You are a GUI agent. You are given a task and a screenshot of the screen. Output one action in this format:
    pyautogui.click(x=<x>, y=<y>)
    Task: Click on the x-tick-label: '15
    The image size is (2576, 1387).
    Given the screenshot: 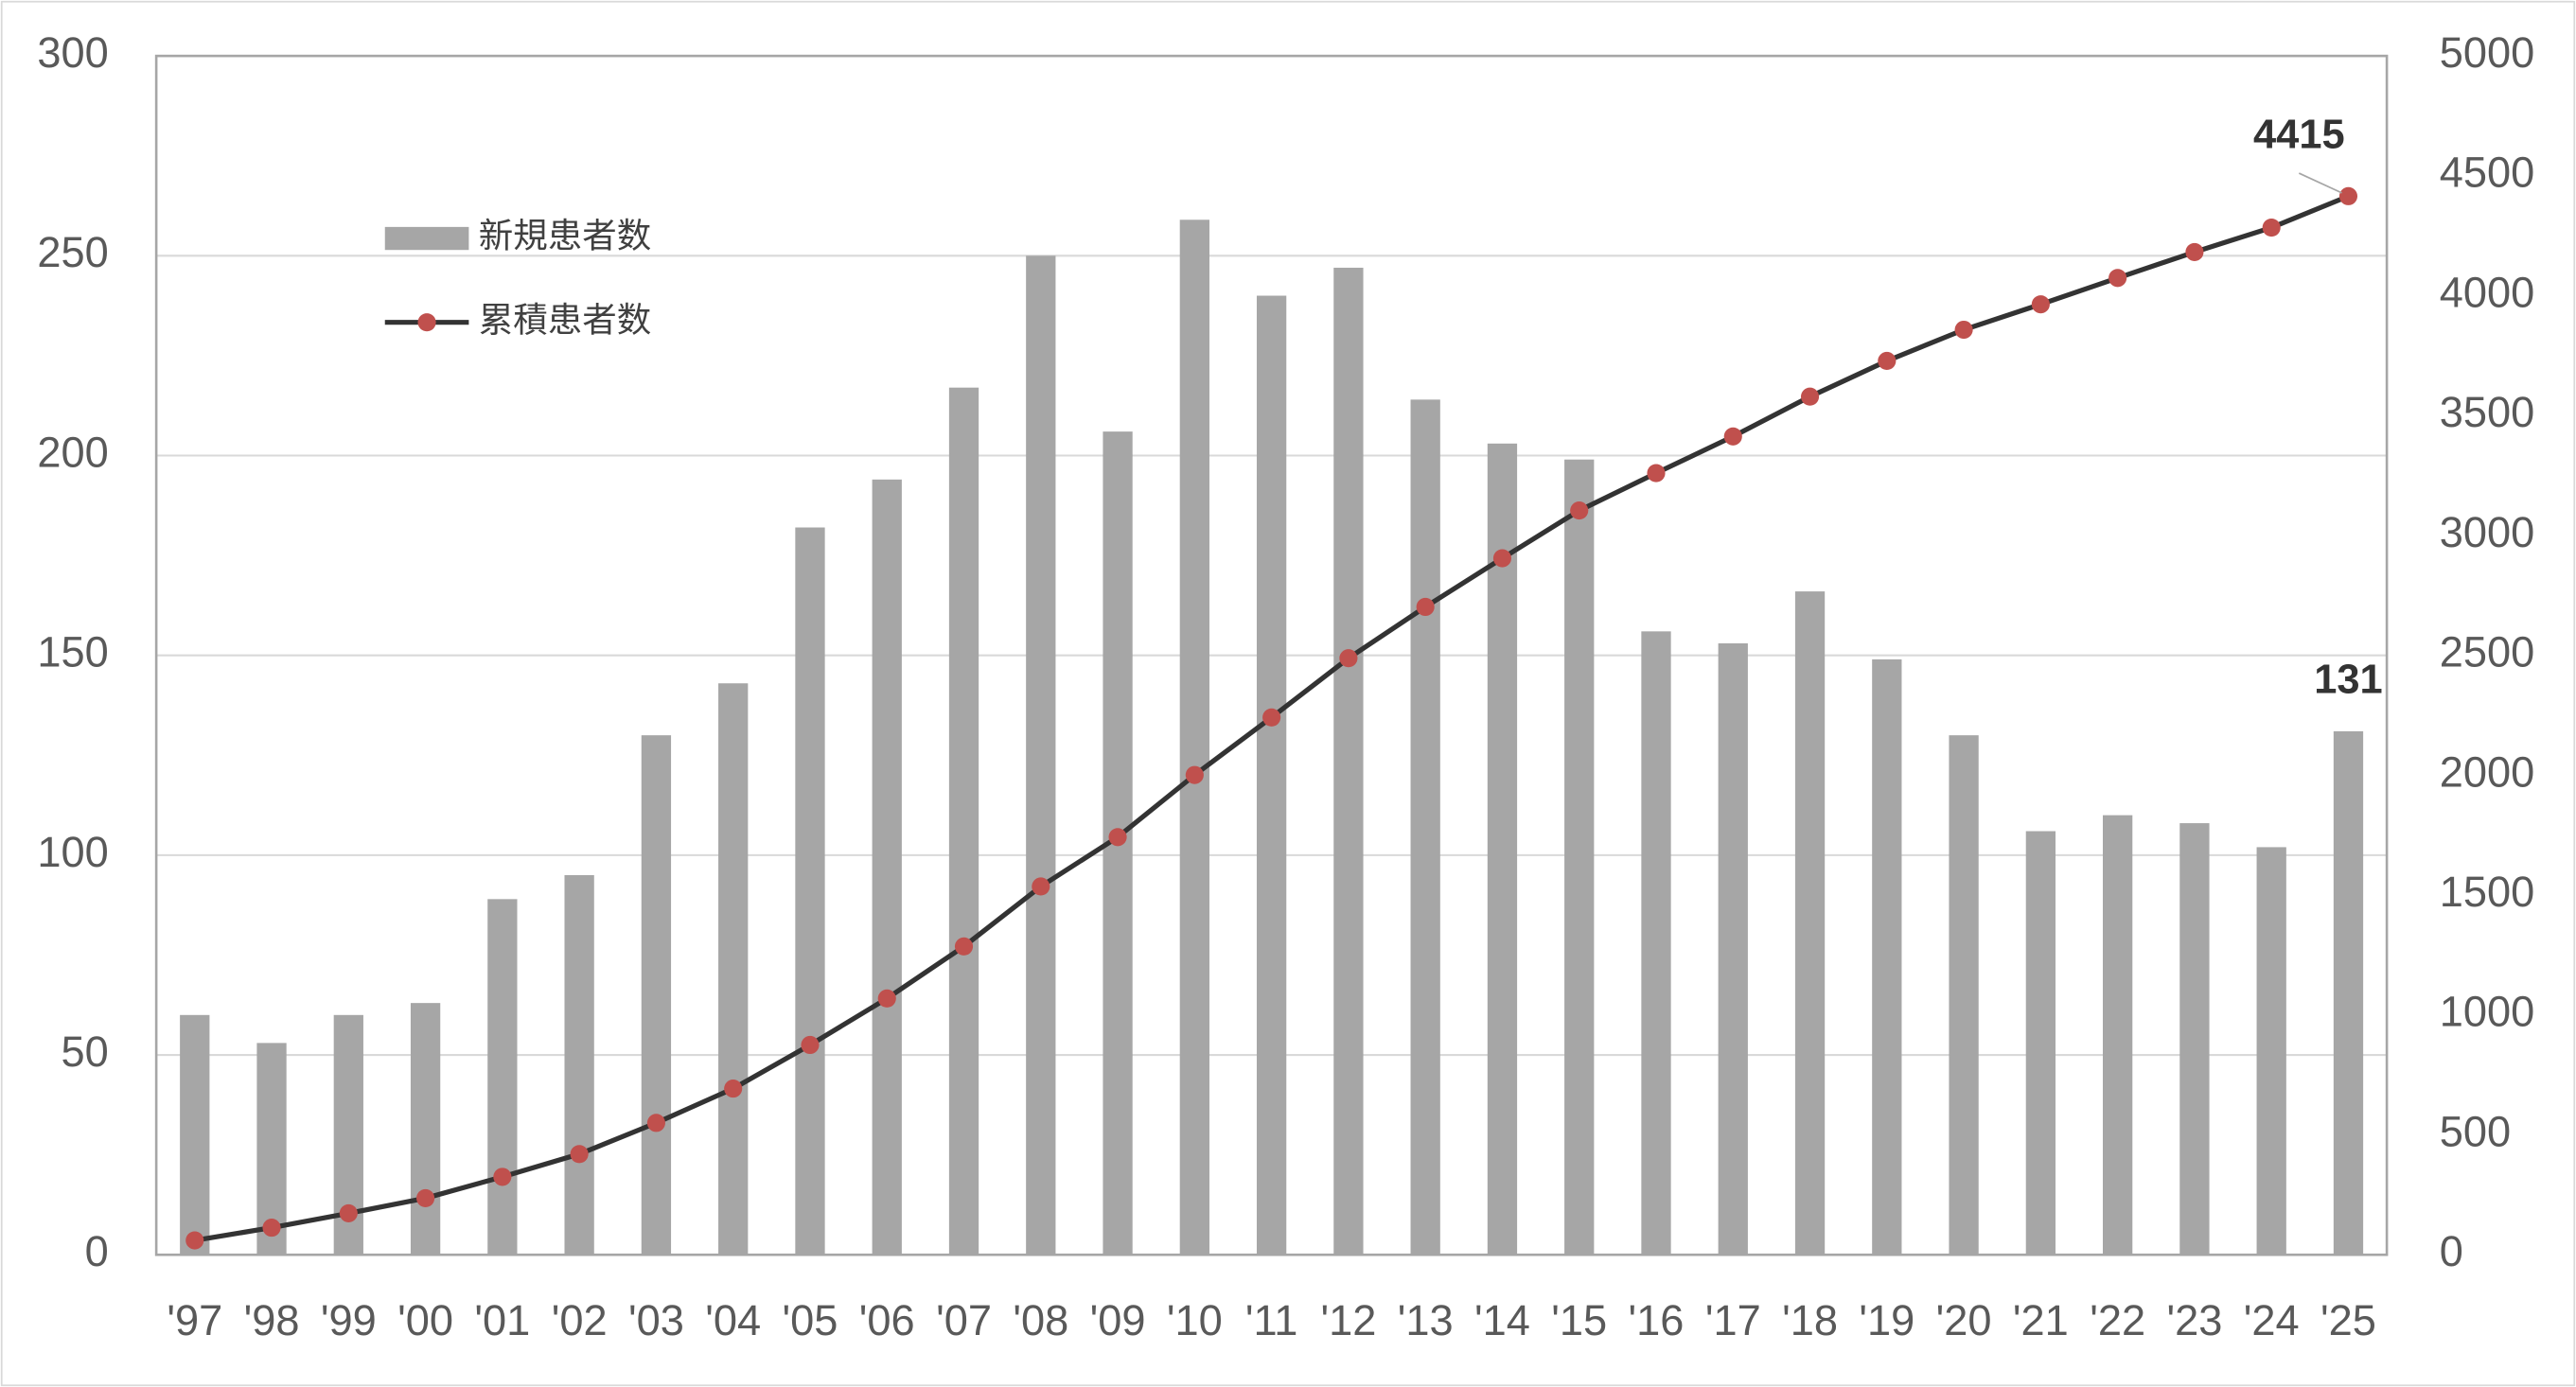 What is the action you would take?
    pyautogui.click(x=1579, y=1320)
    